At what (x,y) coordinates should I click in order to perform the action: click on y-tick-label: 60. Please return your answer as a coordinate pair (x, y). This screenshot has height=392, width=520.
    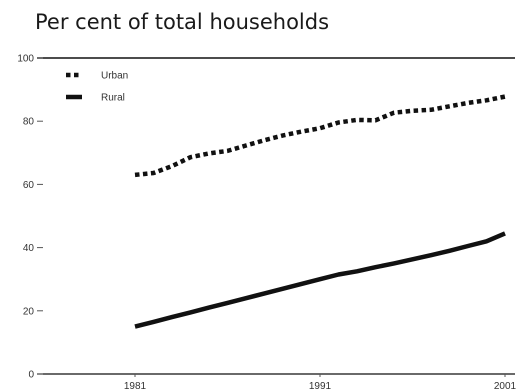
    Looking at the image, I should click on (29, 185).